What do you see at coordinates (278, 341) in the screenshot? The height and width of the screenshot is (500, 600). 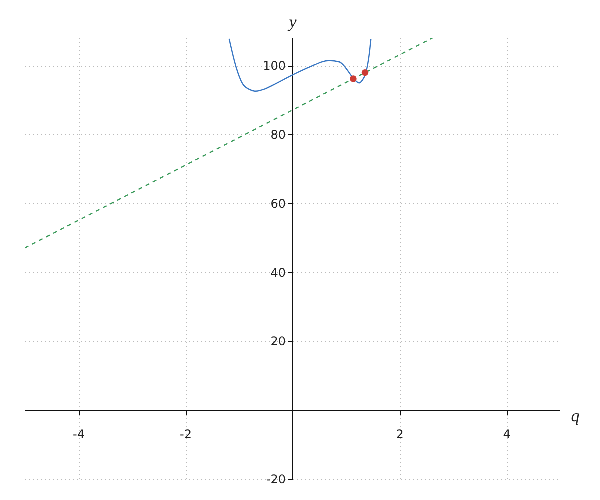 I see `y-tick-label: 20` at bounding box center [278, 341].